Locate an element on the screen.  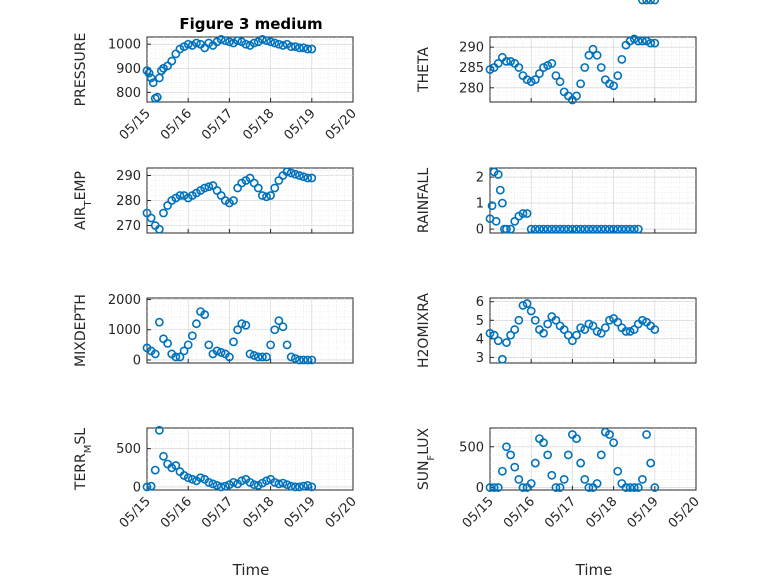
y-axis-label: RAINFALL is located at coordinates (424, 200).